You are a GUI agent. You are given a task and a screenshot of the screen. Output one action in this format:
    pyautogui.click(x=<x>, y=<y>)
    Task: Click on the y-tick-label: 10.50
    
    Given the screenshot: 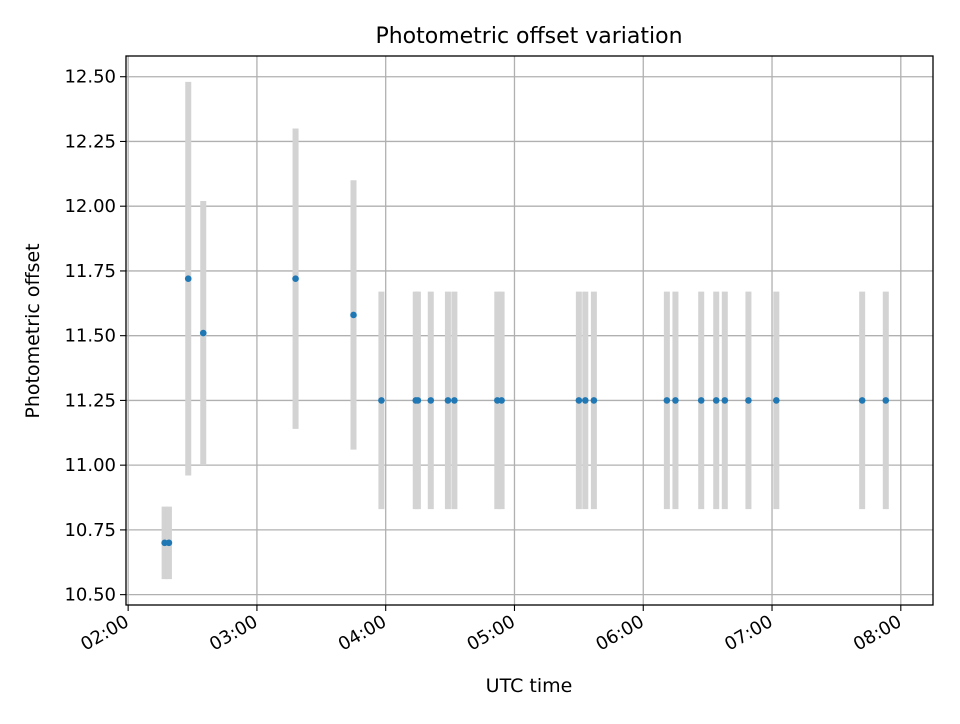 What is the action you would take?
    pyautogui.click(x=90, y=595)
    